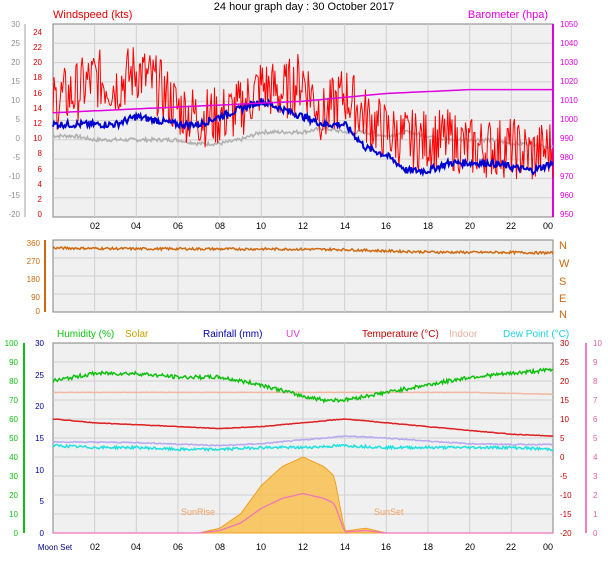 The height and width of the screenshot is (563, 608). Describe the element at coordinates (303, 138) in the screenshot. I see `series-line-lull` at that location.